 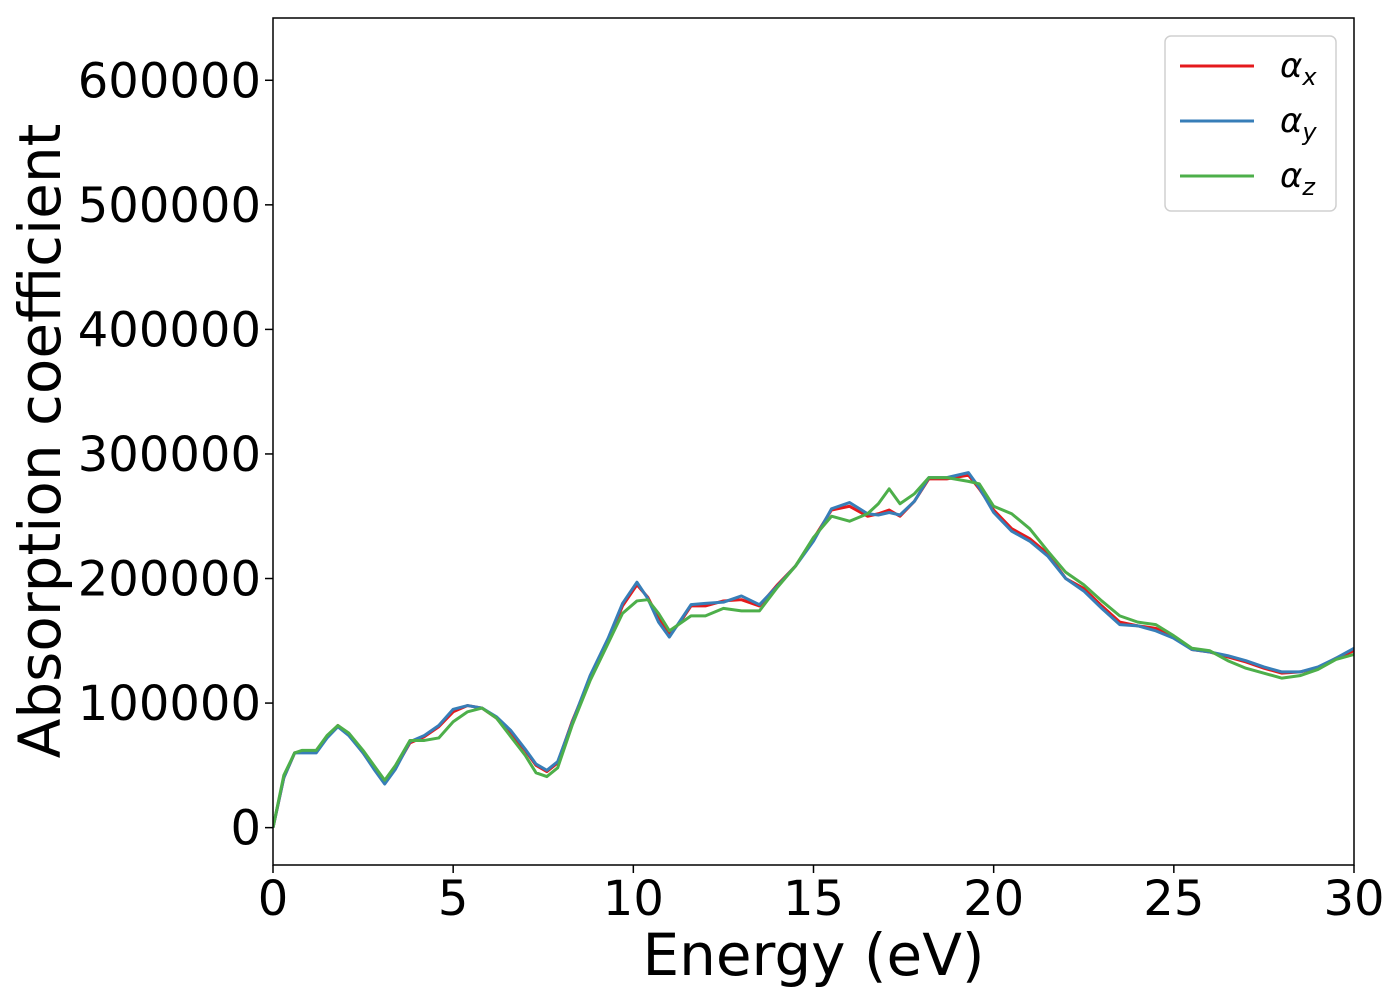 What do you see at coordinates (273, 899) in the screenshot?
I see `x-tick-label: 0` at bounding box center [273, 899].